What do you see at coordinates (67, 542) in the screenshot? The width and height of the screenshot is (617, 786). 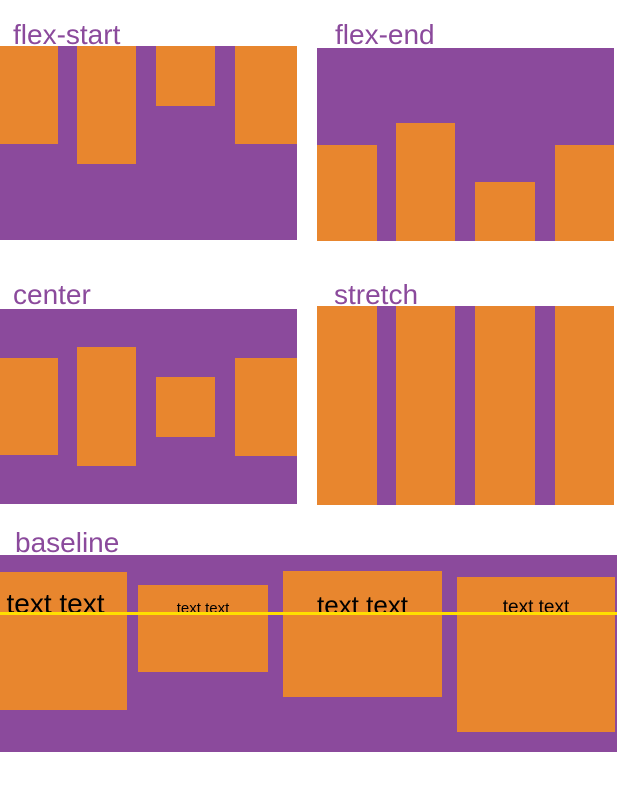 I see `panel-label-baseline: baseline` at bounding box center [67, 542].